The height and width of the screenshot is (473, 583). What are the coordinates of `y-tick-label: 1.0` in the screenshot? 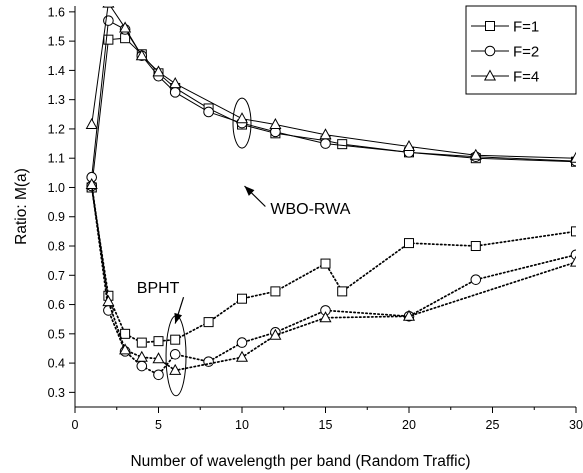 It's located at (56, 188).